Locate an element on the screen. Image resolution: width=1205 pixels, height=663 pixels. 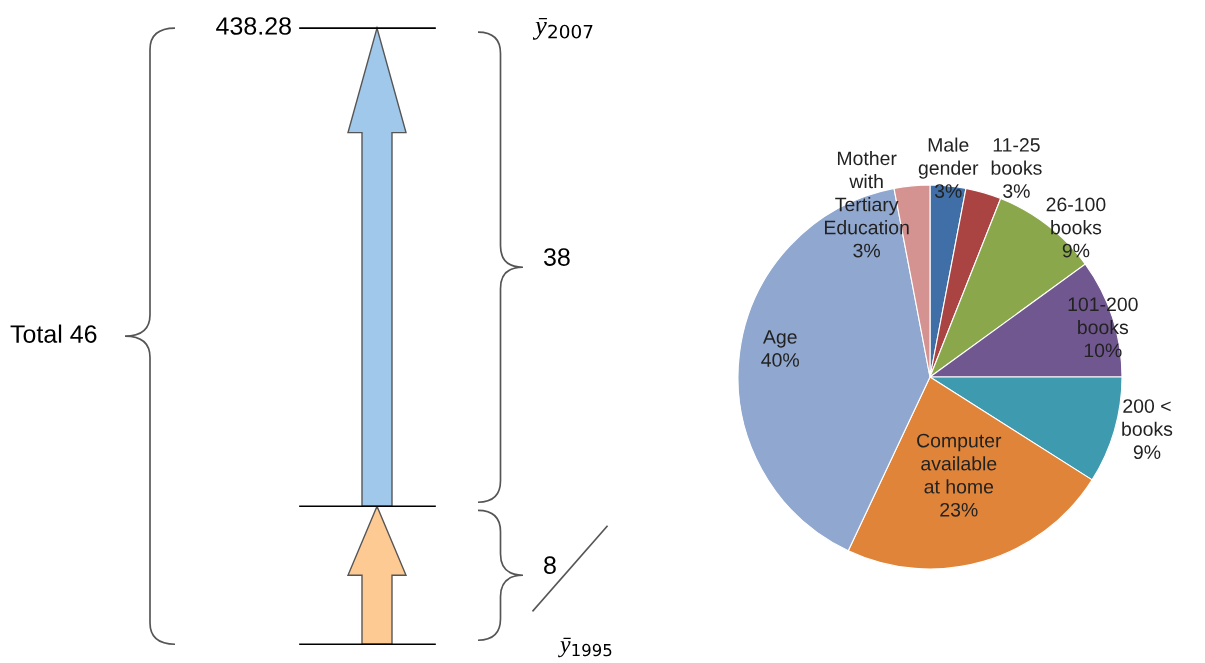
text: ȳ$_{1995}$ is located at coordinates (585, 647).